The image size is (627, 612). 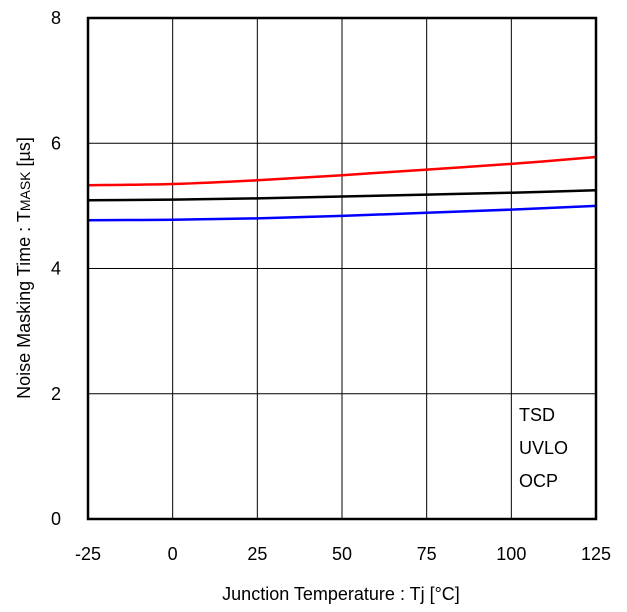 I want to click on x-tick-label: 50, so click(x=342, y=554).